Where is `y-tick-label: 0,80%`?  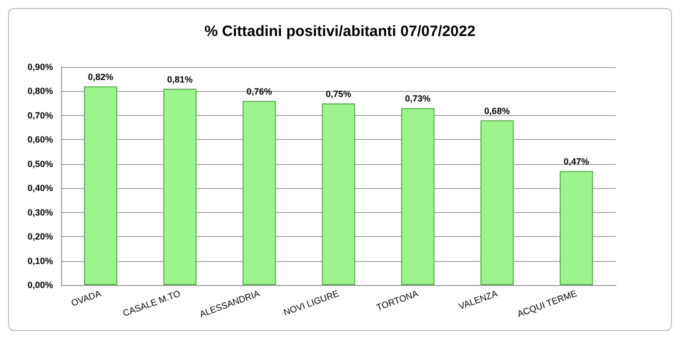 y-tick-label: 0,80% is located at coordinates (40, 91).